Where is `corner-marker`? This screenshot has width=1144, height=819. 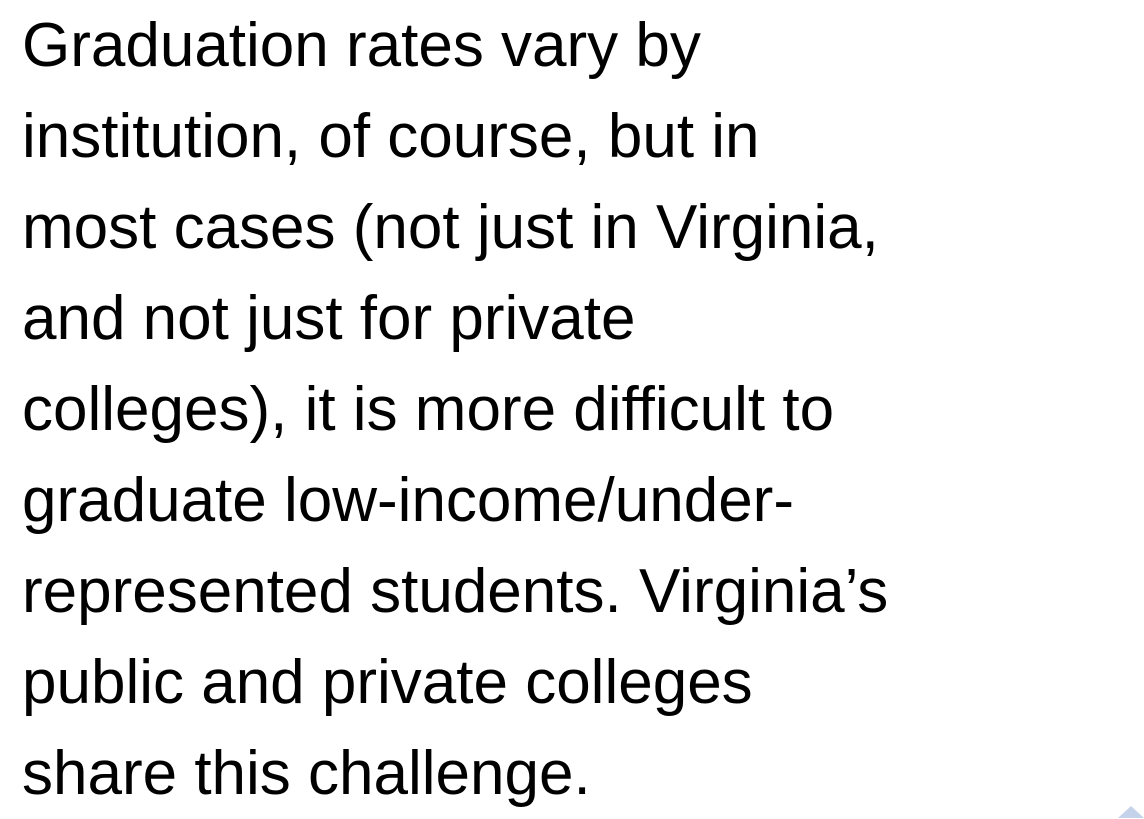 corner-marker is located at coordinates (1131, 812).